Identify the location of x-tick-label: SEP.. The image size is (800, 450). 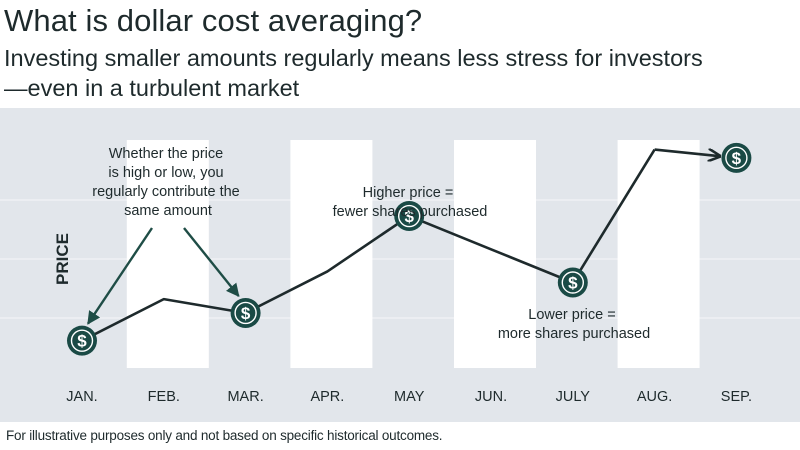
(736, 397).